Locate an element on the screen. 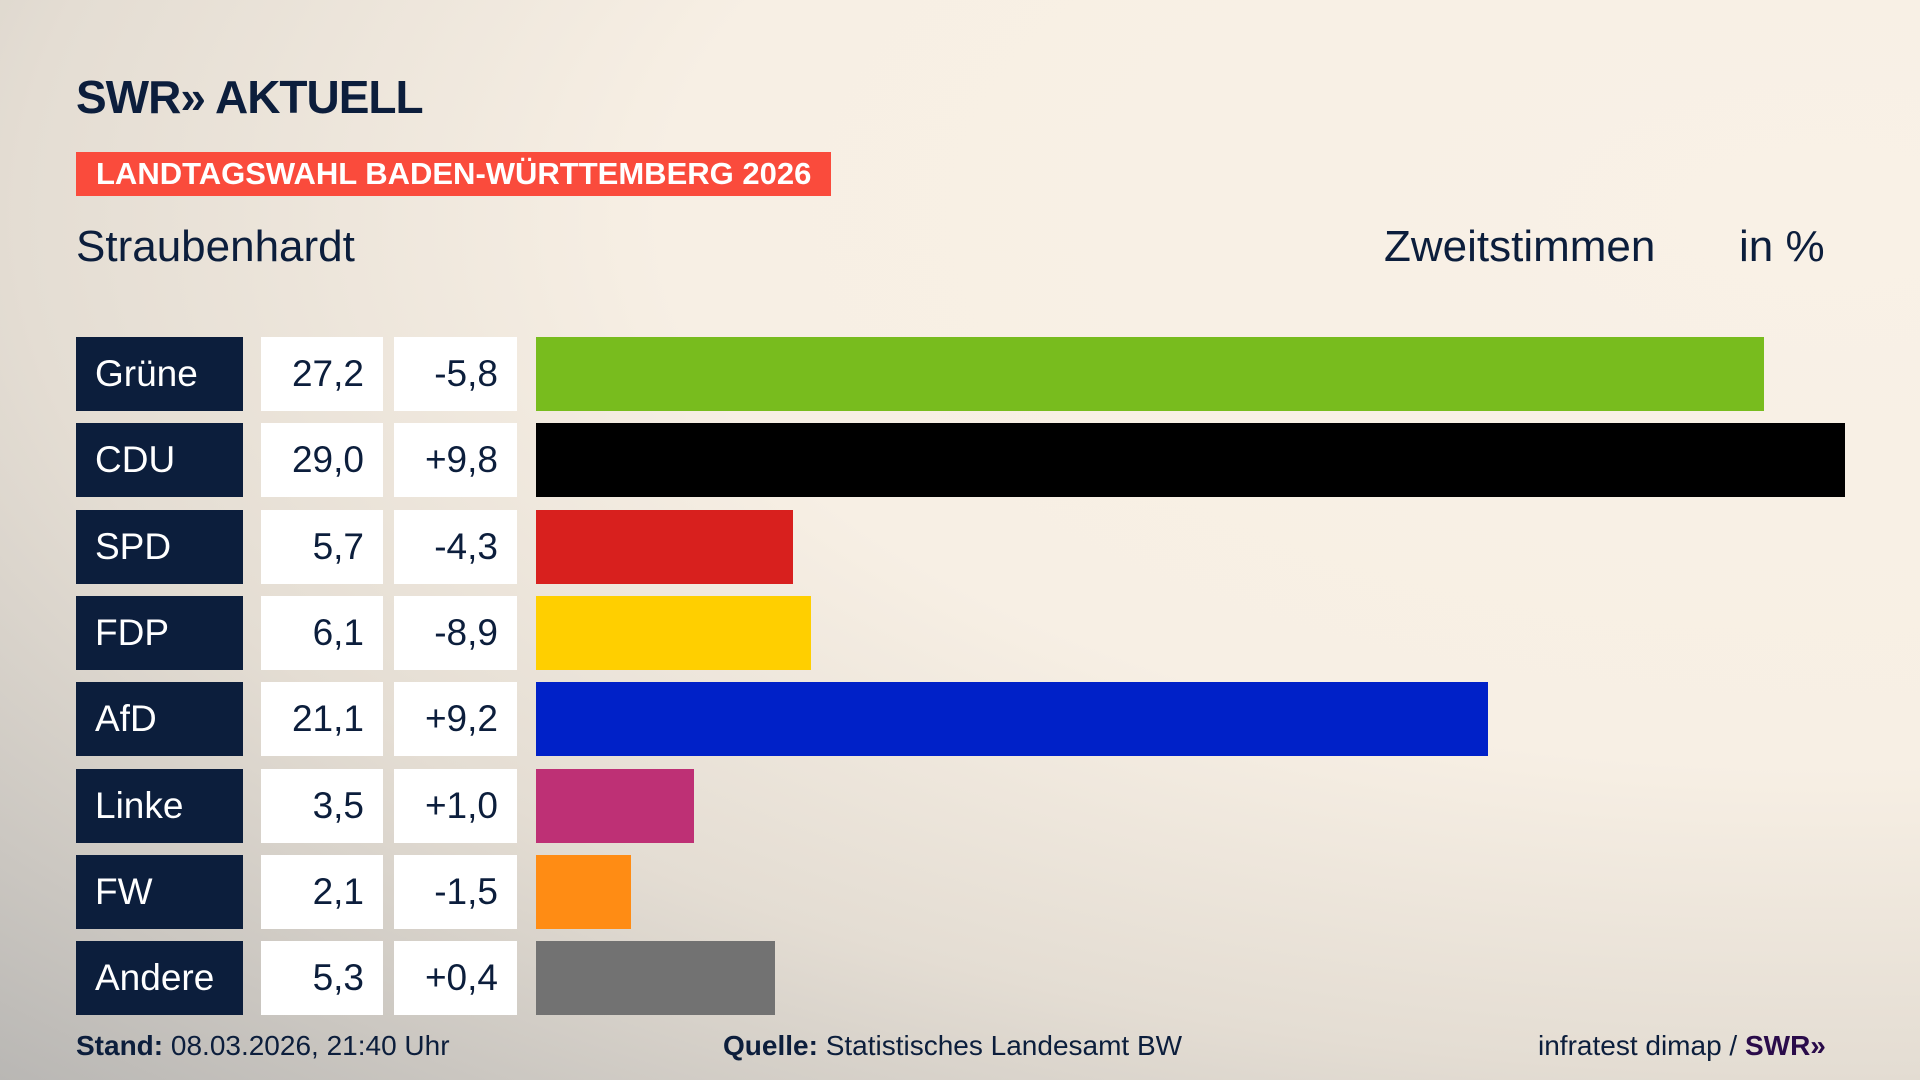  unit-label: in % is located at coordinates (1782, 246).